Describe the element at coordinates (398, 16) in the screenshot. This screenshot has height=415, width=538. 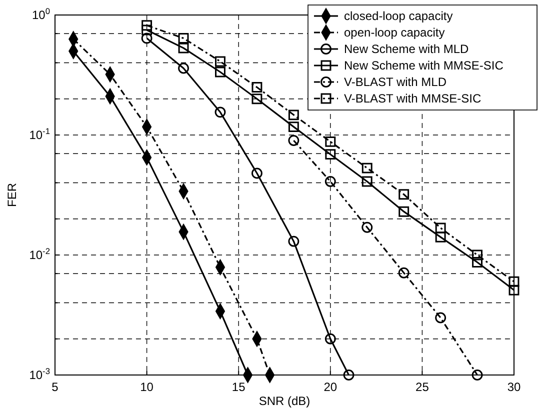
I see `legend-label: closed-loop capacity` at that location.